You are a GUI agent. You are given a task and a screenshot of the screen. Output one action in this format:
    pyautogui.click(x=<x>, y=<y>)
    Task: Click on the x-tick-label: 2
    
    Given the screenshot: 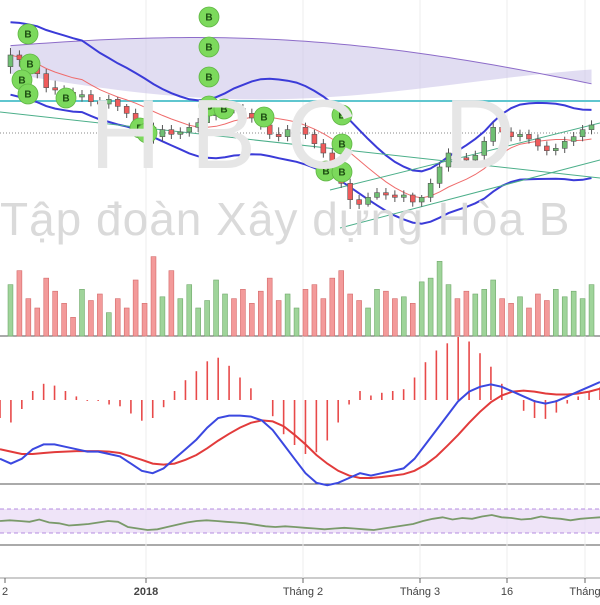 What is the action you would take?
    pyautogui.click(x=5, y=592)
    